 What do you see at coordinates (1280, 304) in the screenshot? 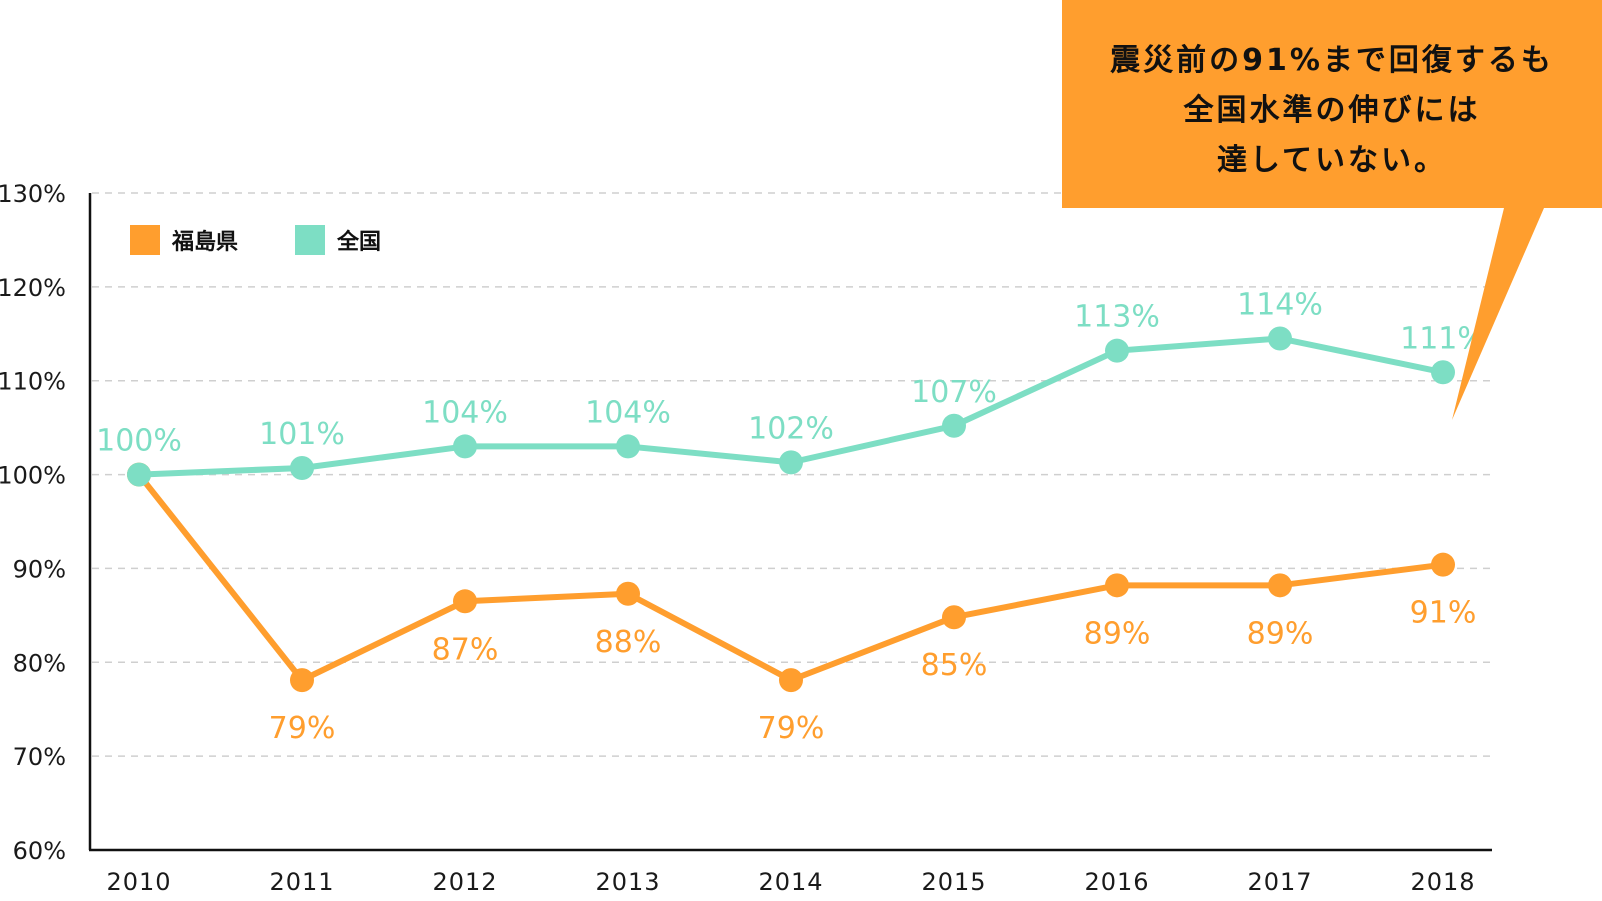
I see `data-label: 114%` at bounding box center [1280, 304].